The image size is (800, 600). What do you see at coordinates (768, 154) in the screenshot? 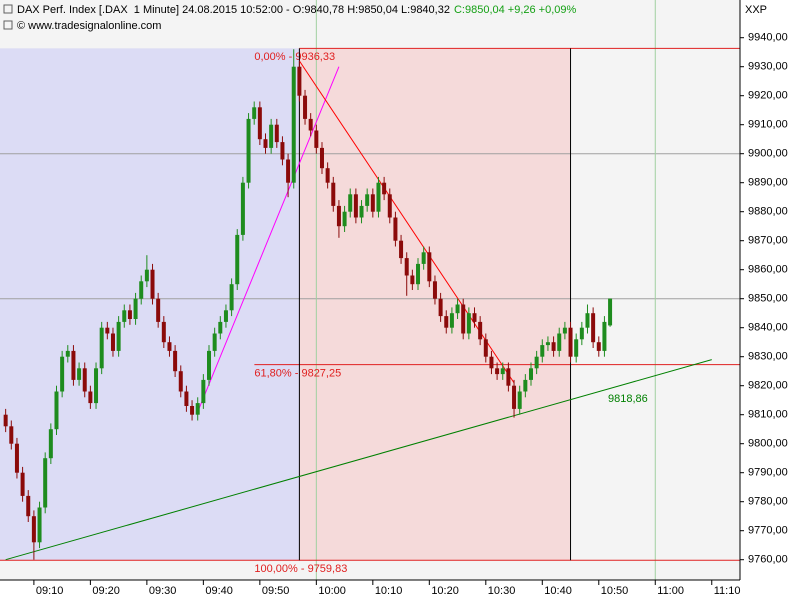
I see `y-tick-label: 9900,00` at bounding box center [768, 154].